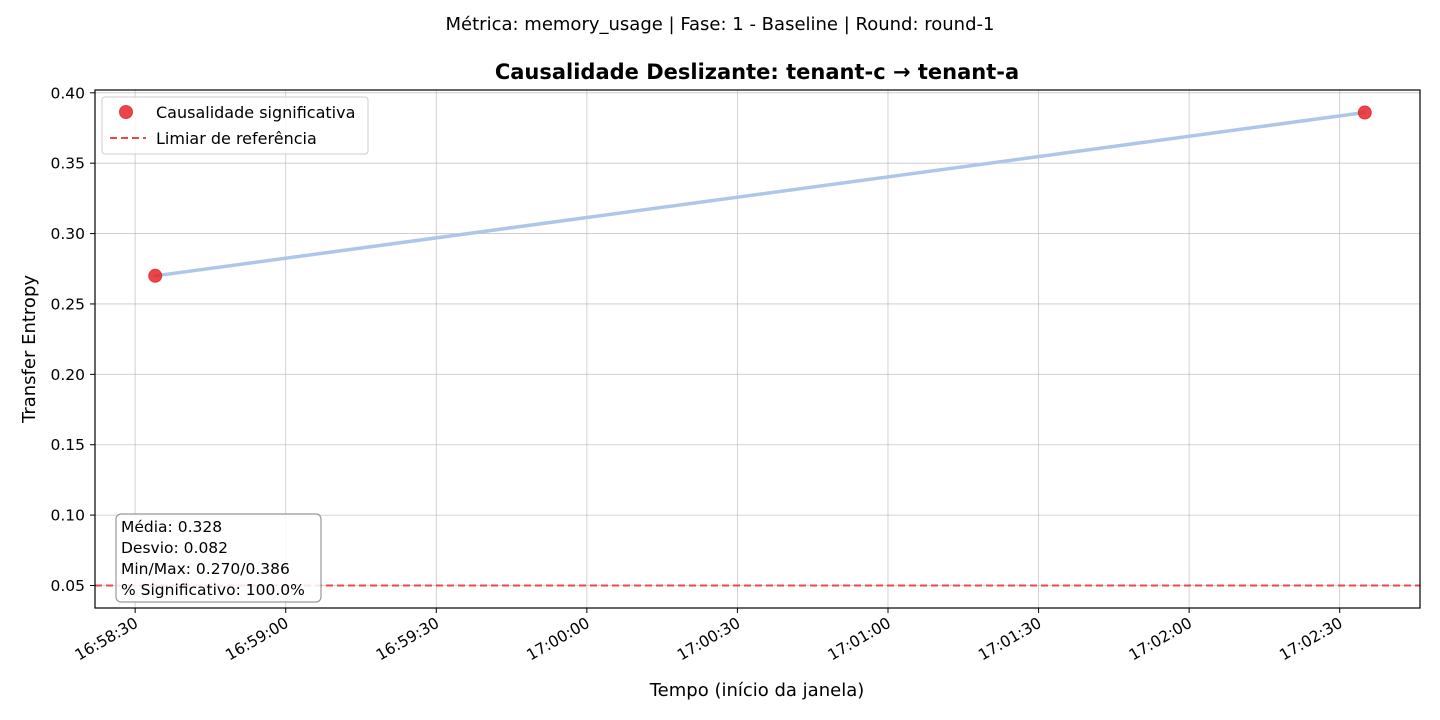 This screenshot has width=1440, height=720. I want to click on x-tick-label: 17:02:00, so click(1160, 639).